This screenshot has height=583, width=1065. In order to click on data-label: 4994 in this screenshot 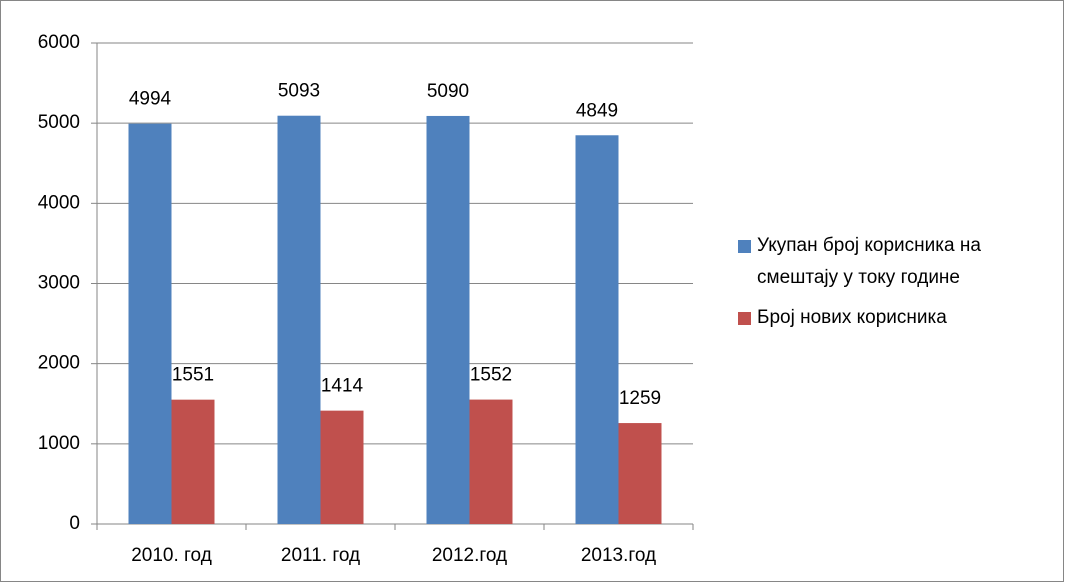, I will do `click(150, 99)`.